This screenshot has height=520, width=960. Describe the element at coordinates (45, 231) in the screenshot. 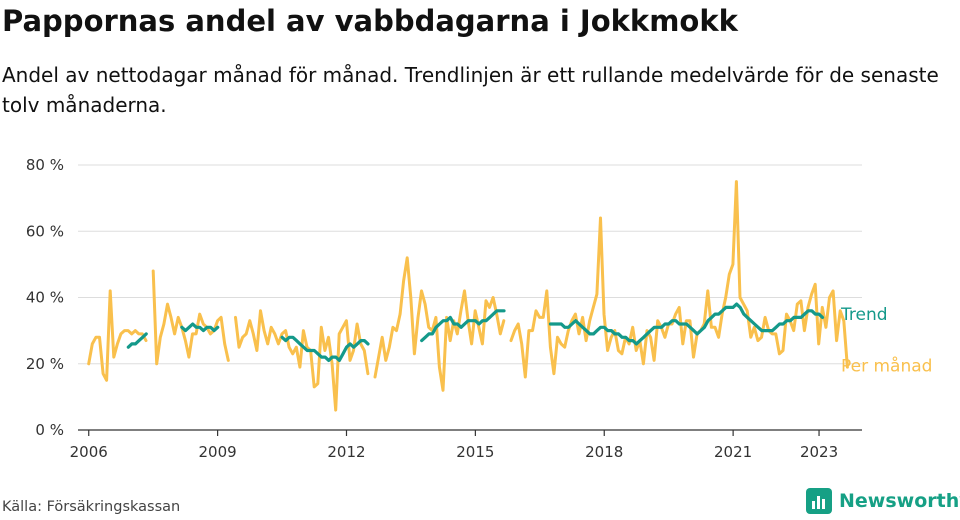

I see `y-tick-label: 60 %` at that location.